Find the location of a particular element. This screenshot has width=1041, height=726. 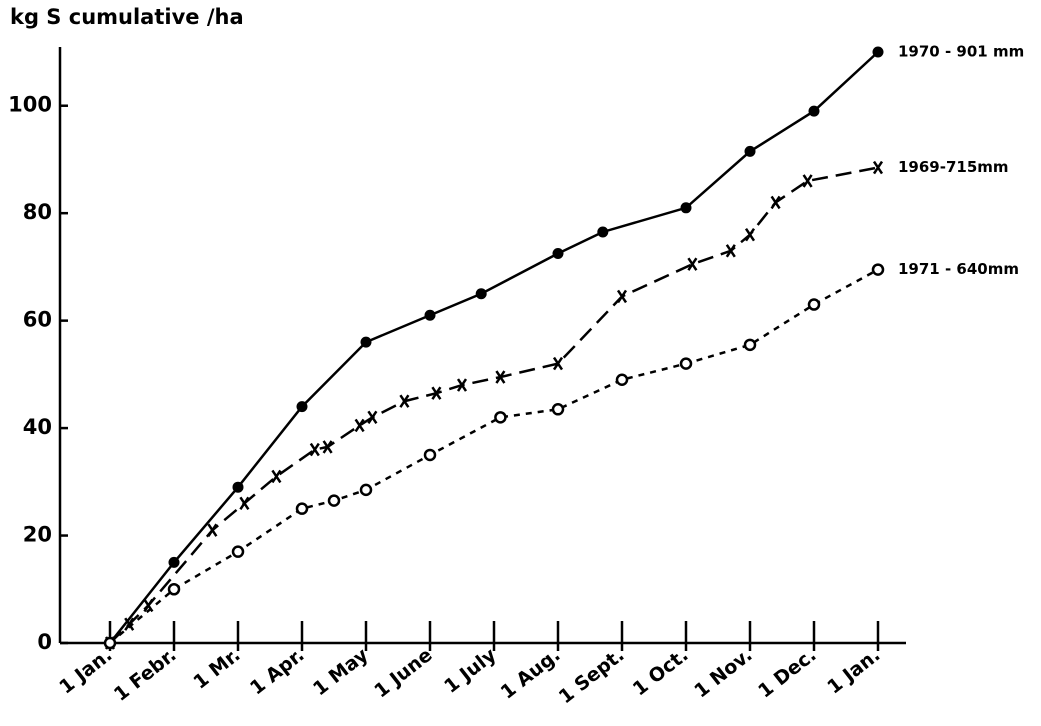

x-tick-label: 1 July is located at coordinates (470, 671).